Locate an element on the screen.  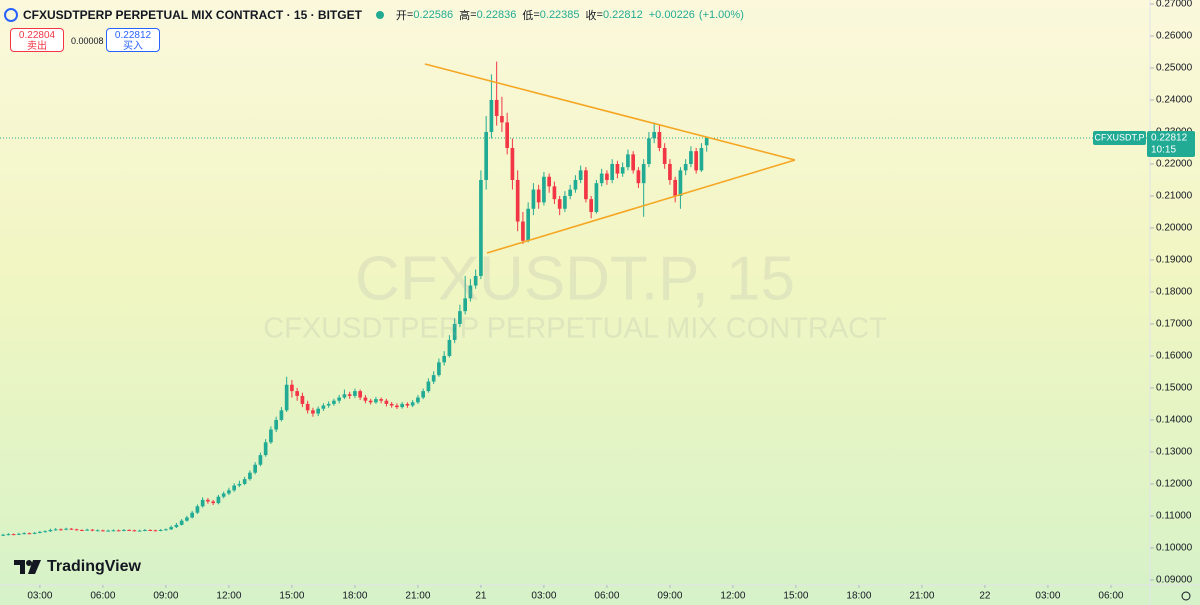
y-tick-label: 0.16000 is located at coordinates (1174, 356).